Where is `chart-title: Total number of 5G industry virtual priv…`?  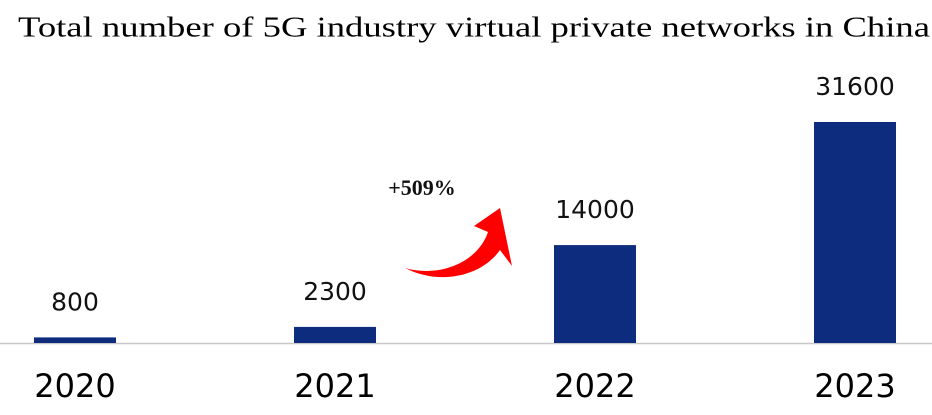 chart-title: Total number of 5G industry virtual priv… is located at coordinates (474, 28).